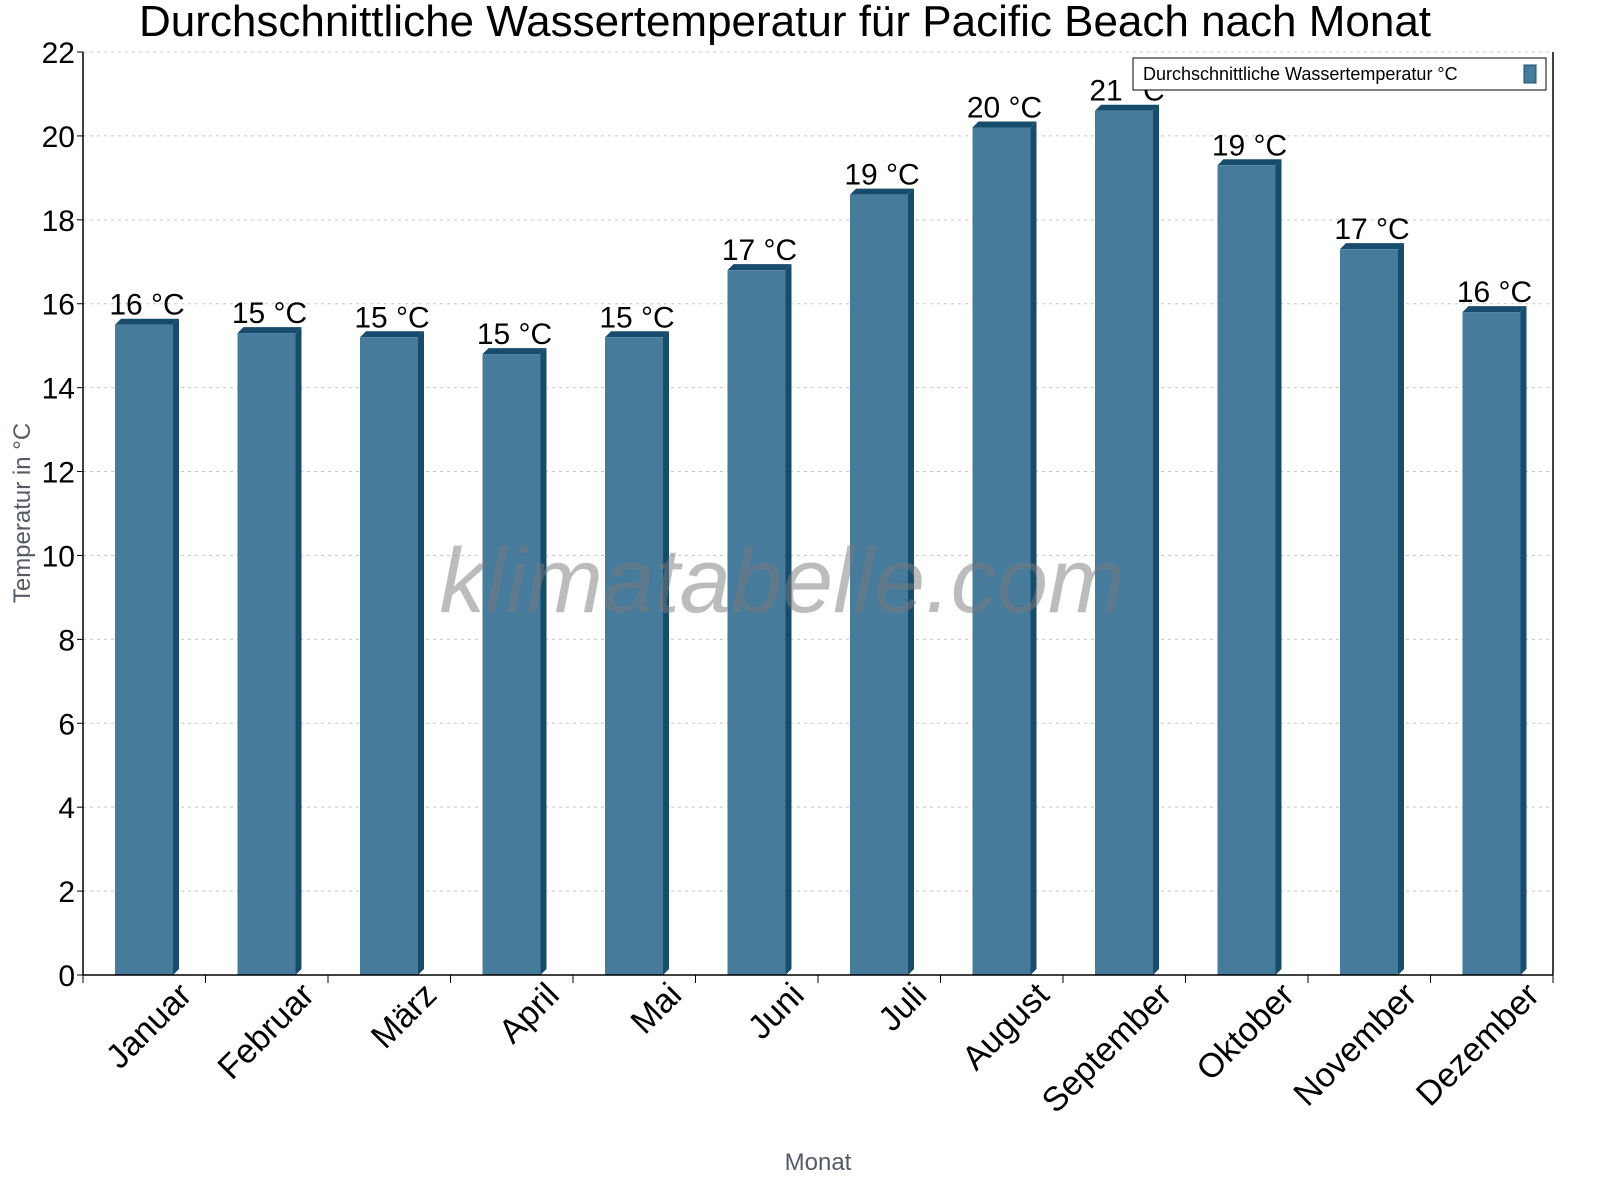 The image size is (1600, 1200). Describe the element at coordinates (58, 556) in the screenshot. I see `y-tick-label: 10` at that location.